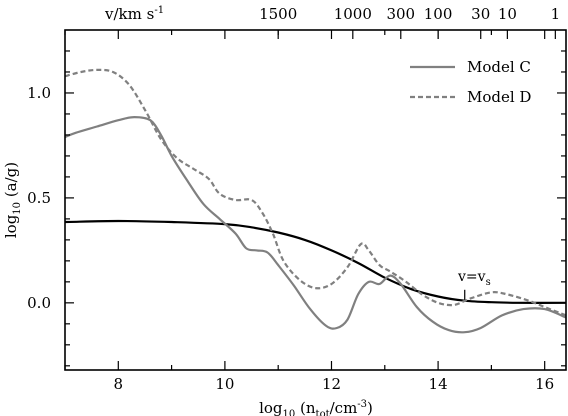 Image resolution: width=568 pixels, height=416 pixels. What do you see at coordinates (12, 200) in the screenshot?
I see `y-axis-label: log10 (a/g)` at bounding box center [12, 200].